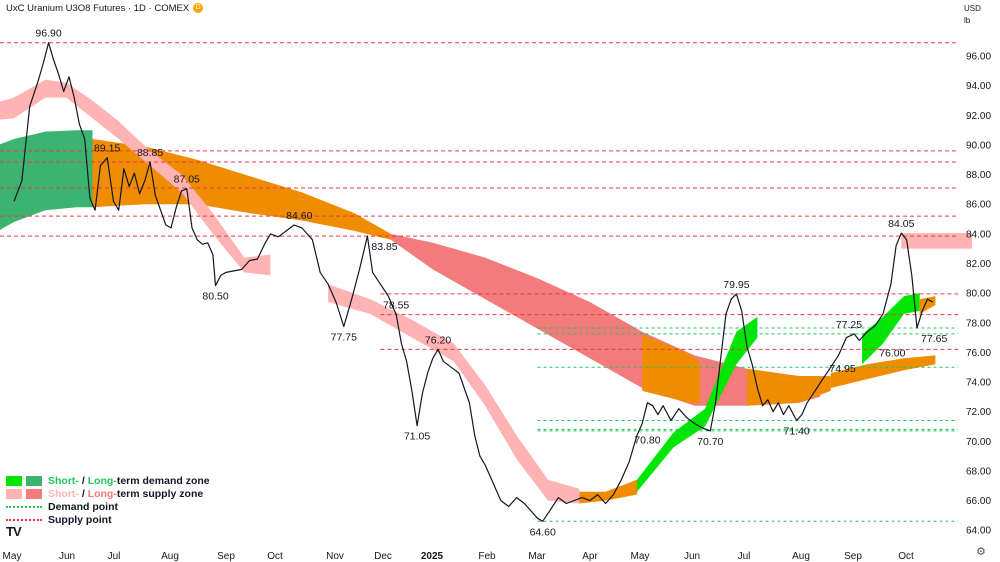  What do you see at coordinates (590, 556) in the screenshot?
I see `x-tick-label: Apr` at bounding box center [590, 556].